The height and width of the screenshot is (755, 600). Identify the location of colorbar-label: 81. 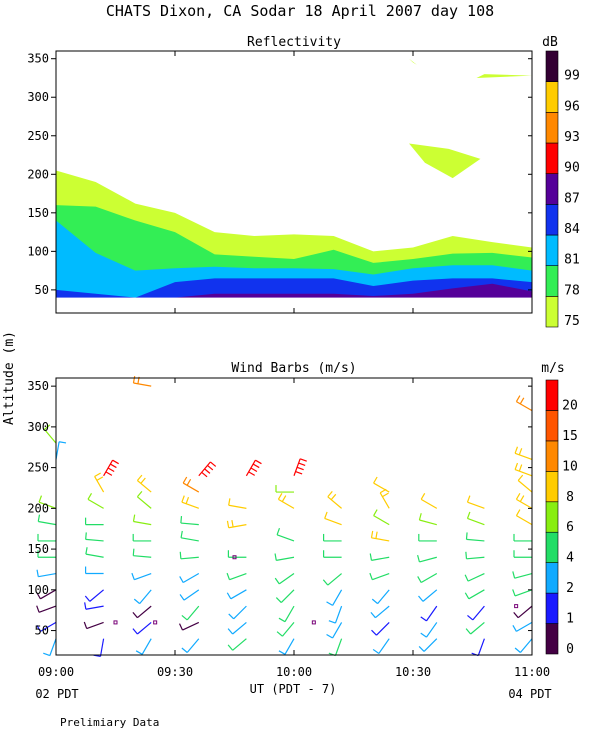
(572, 260).